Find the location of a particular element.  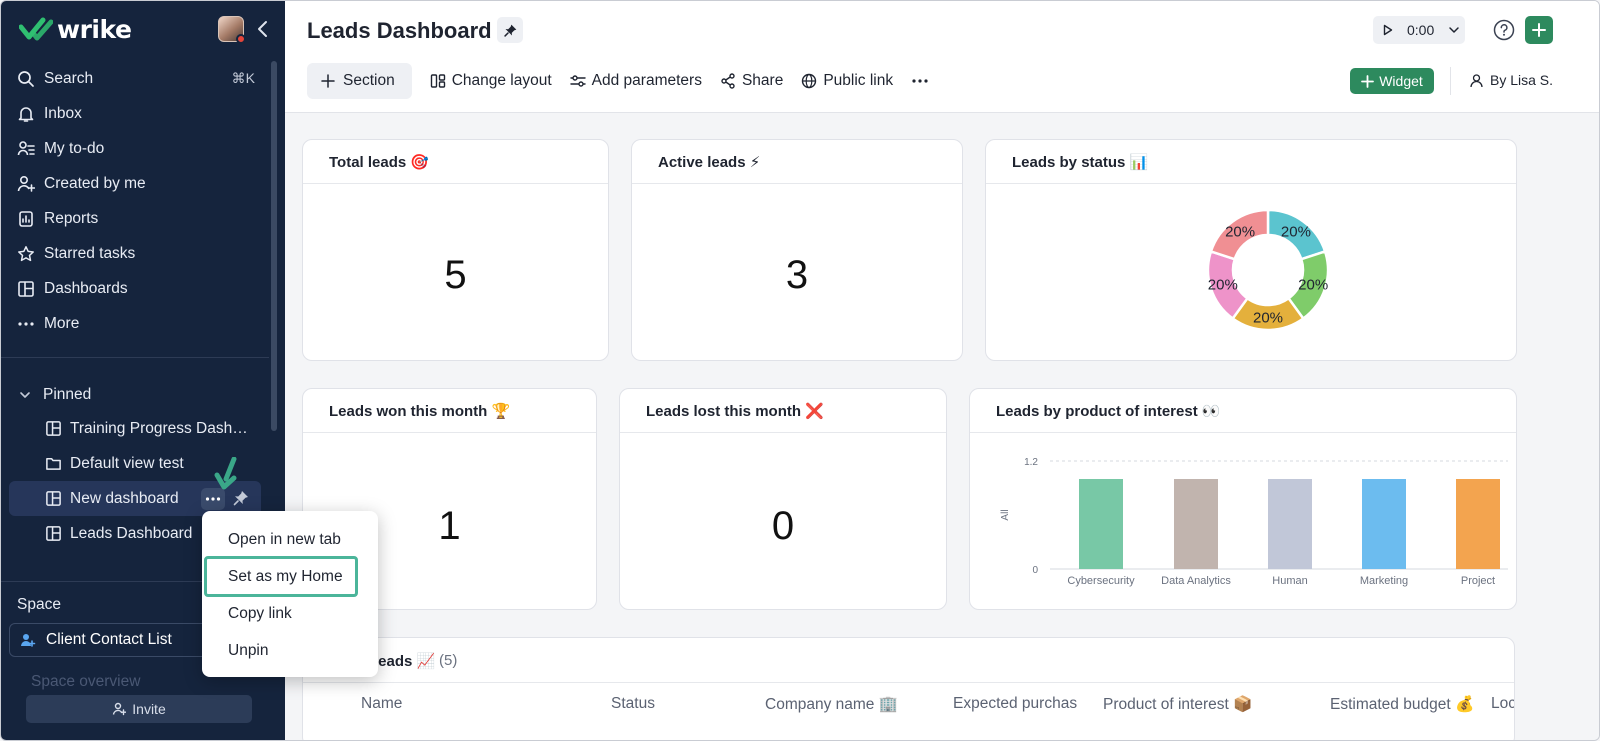

public-link-button: Public link is located at coordinates (847, 81).